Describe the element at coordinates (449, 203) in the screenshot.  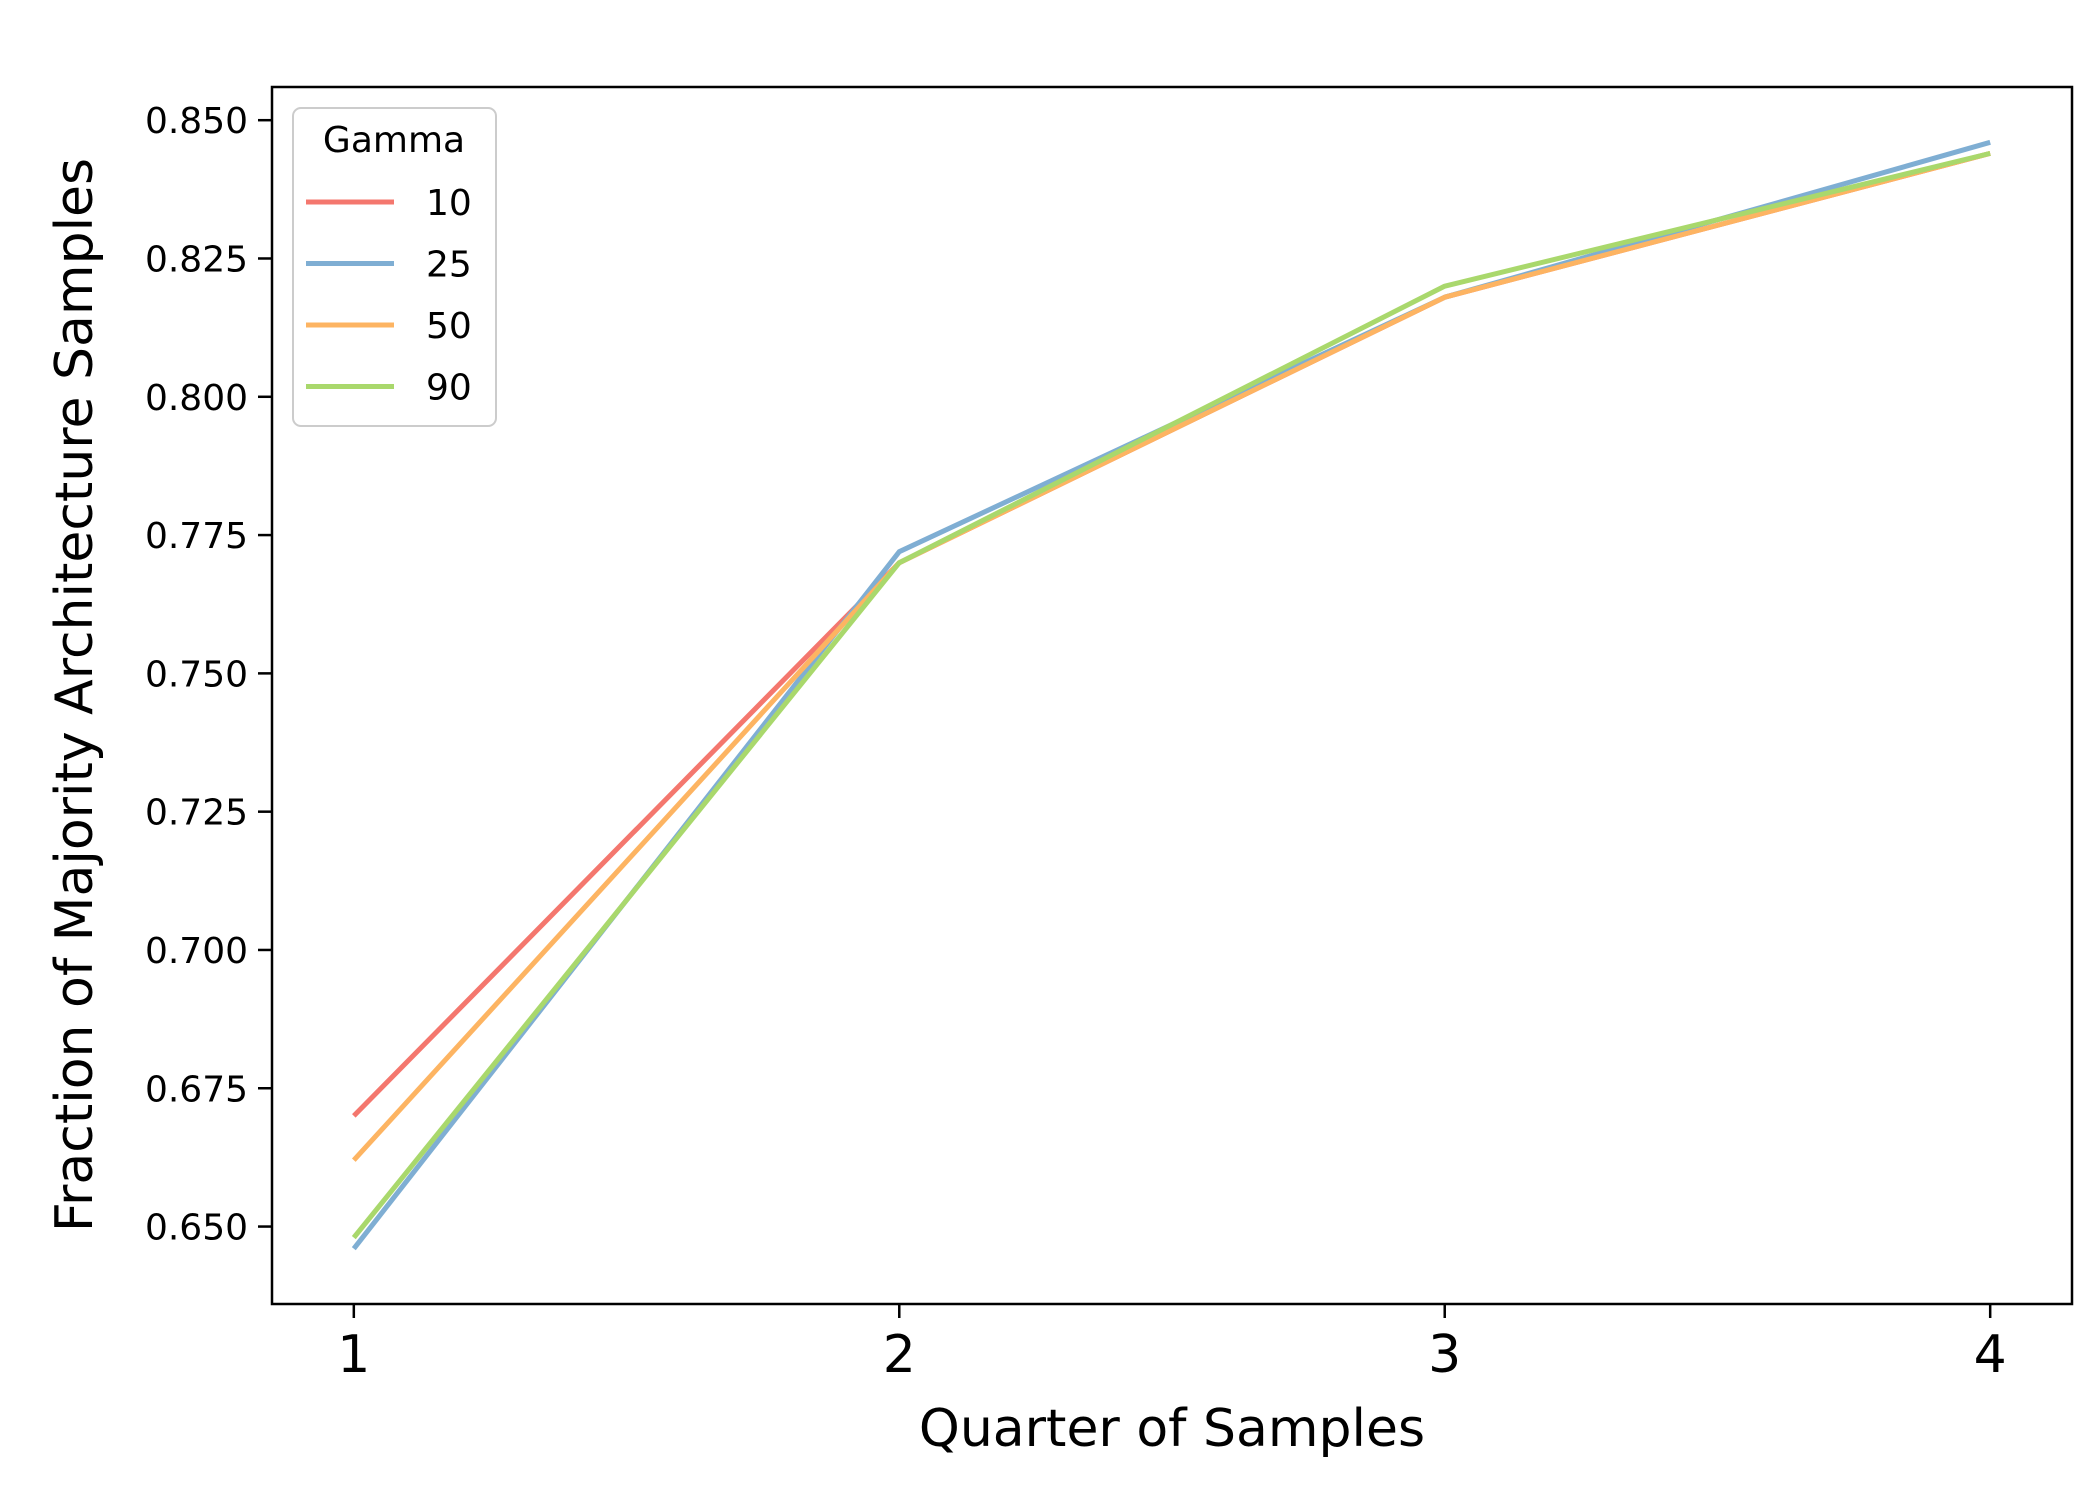
I see `legend-label-10: 10` at that location.